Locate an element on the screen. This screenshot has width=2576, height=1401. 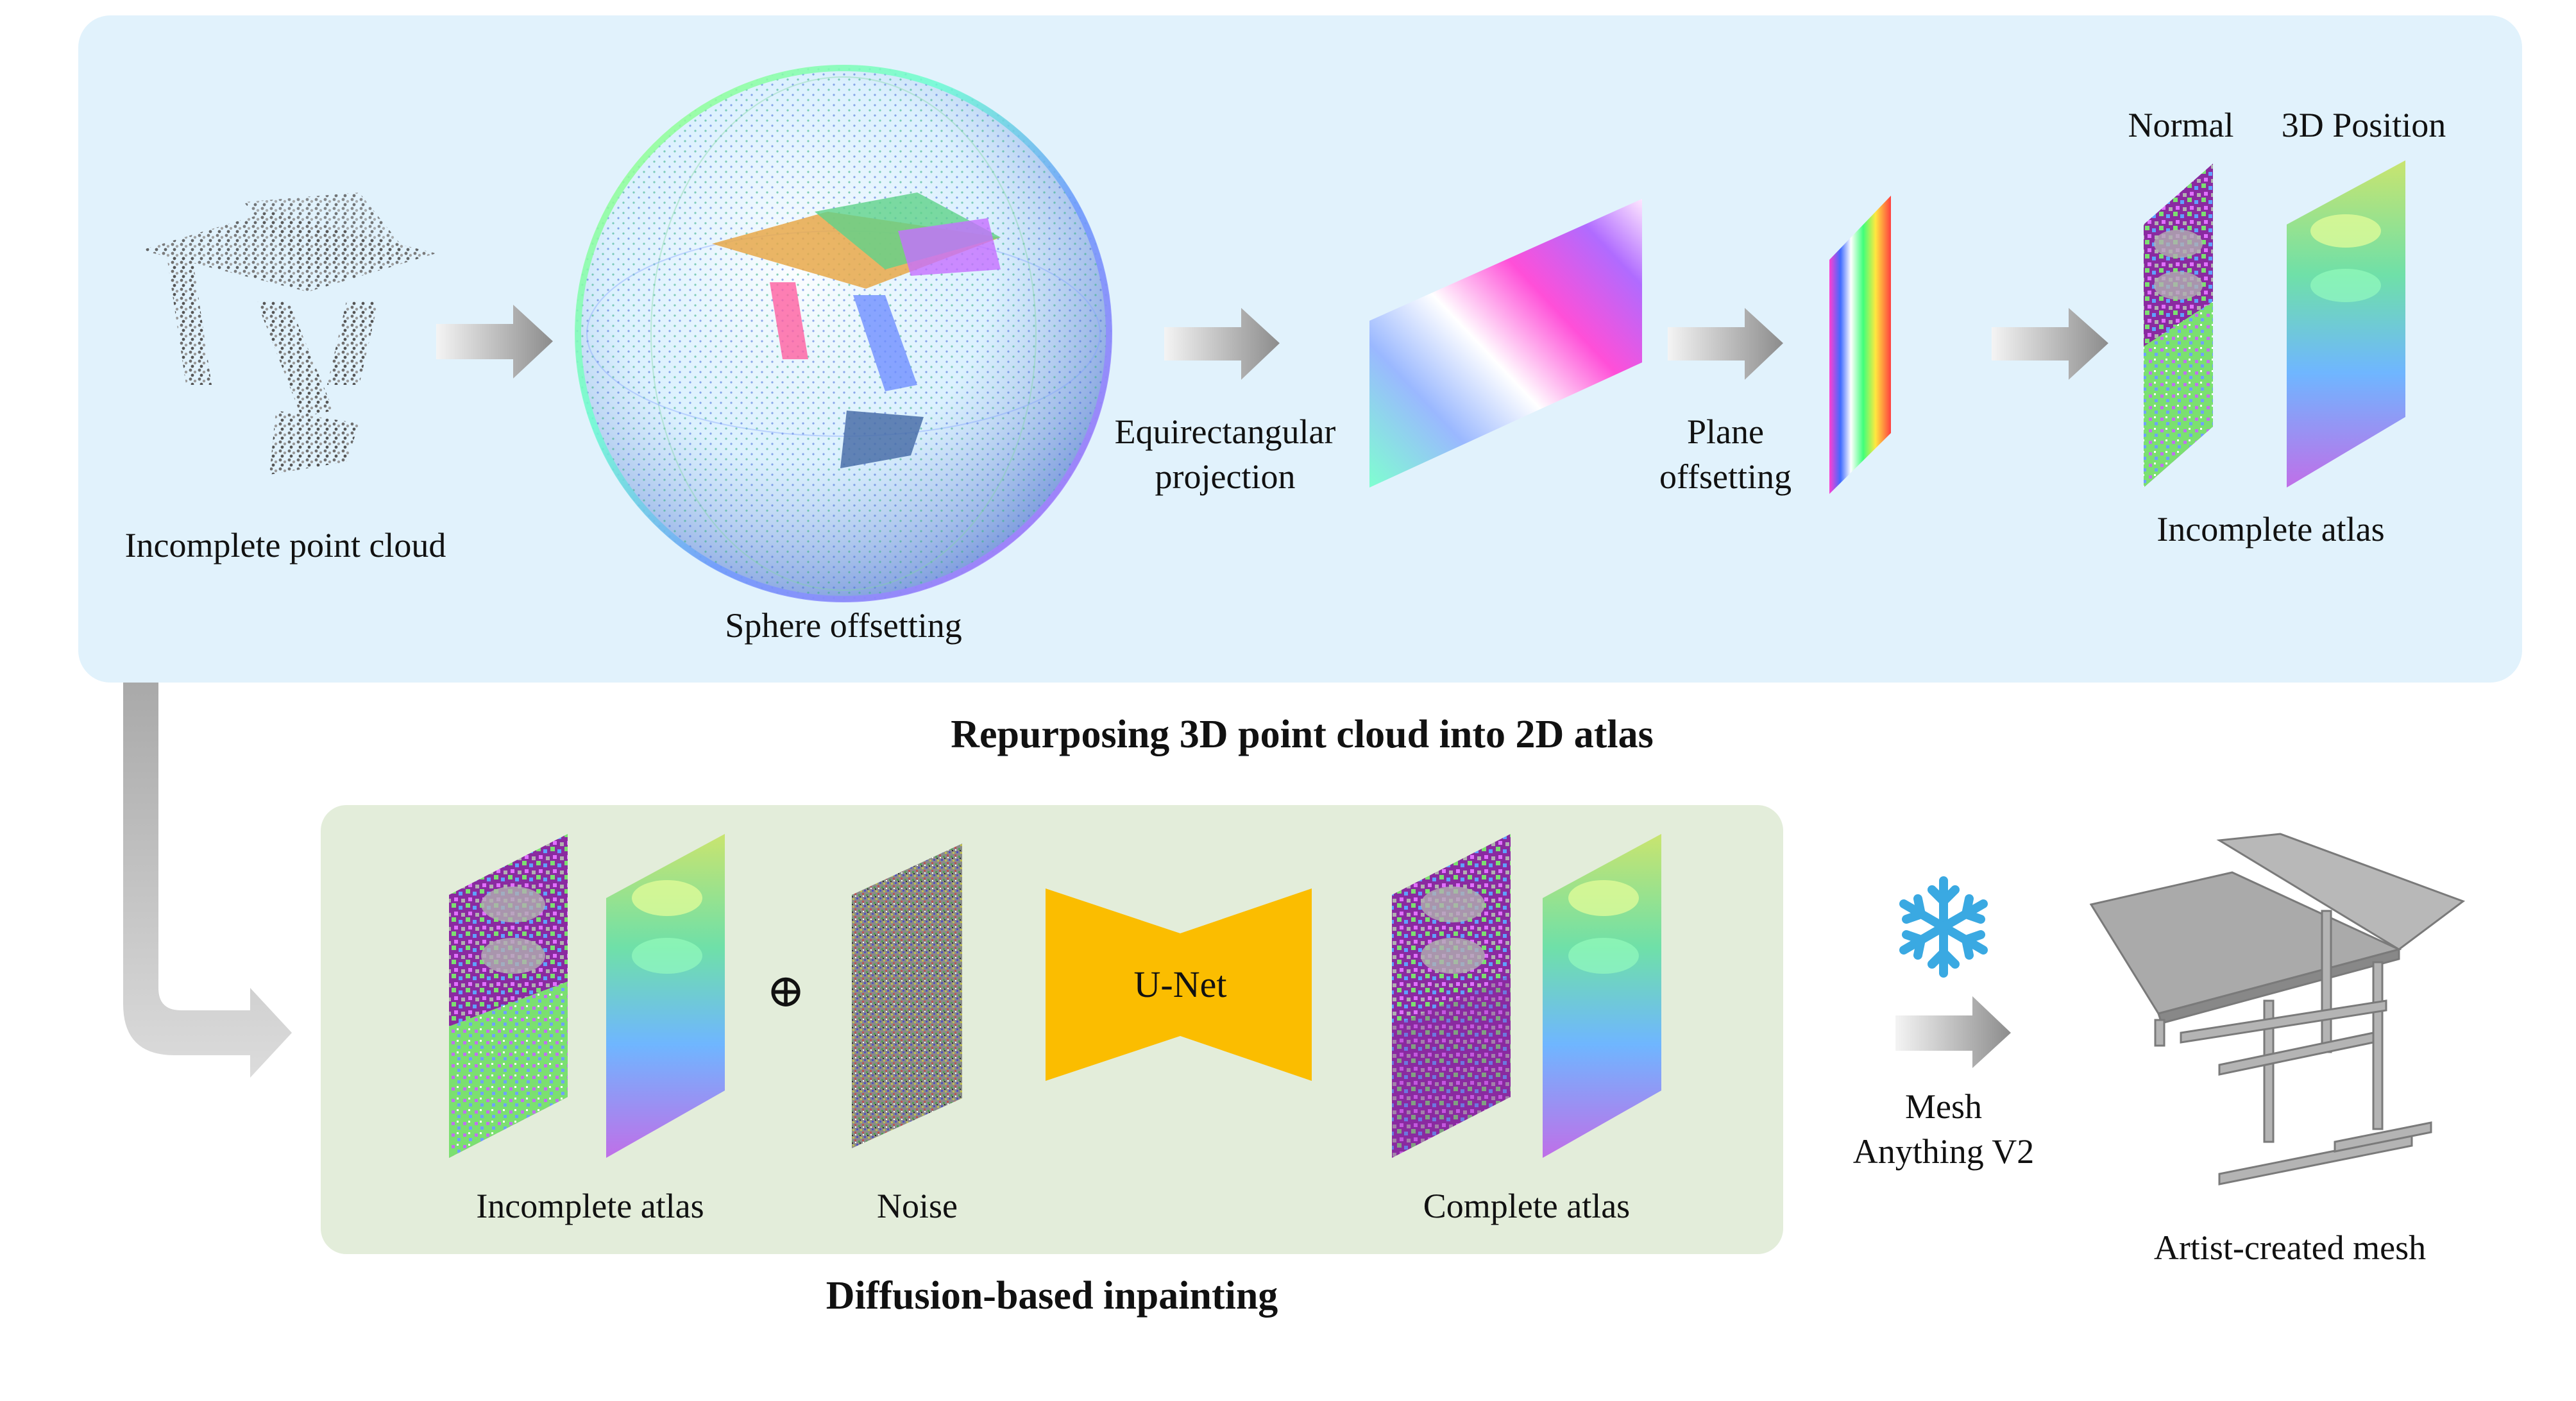
plane-label-line1: Plane is located at coordinates (1725, 431).